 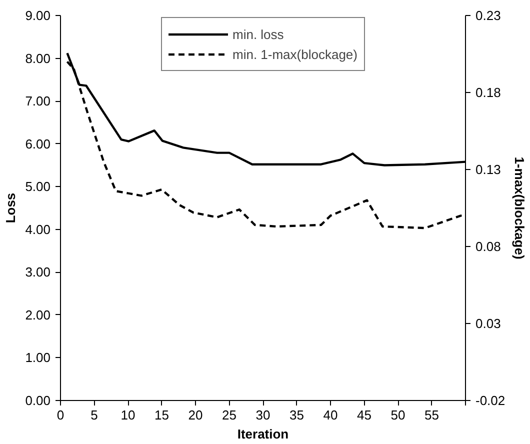 What do you see at coordinates (38, 15) in the screenshot?
I see `y-tick-label: 9.00` at bounding box center [38, 15].